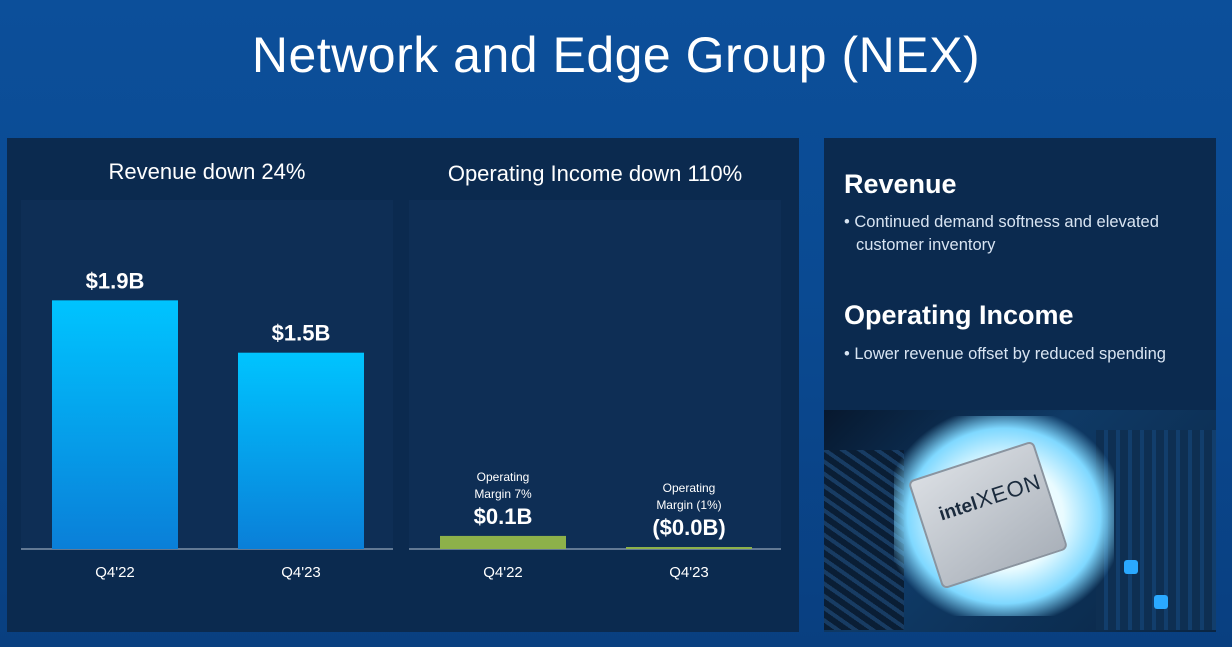 The width and height of the screenshot is (1232, 647). What do you see at coordinates (503, 494) in the screenshot?
I see `operating-income-margin-annotation: Margin 7%` at bounding box center [503, 494].